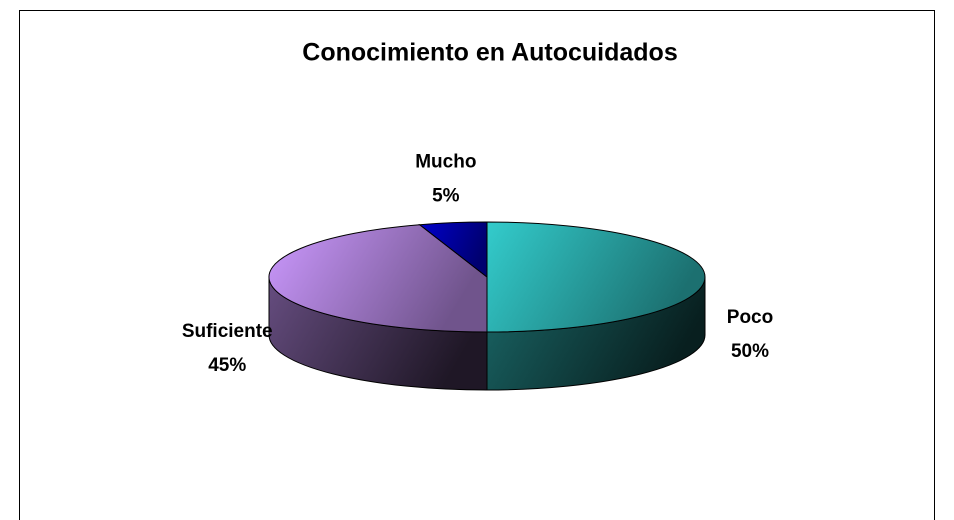 This screenshot has width=954, height=520. I want to click on slice-label: Suficiente, so click(227, 331).